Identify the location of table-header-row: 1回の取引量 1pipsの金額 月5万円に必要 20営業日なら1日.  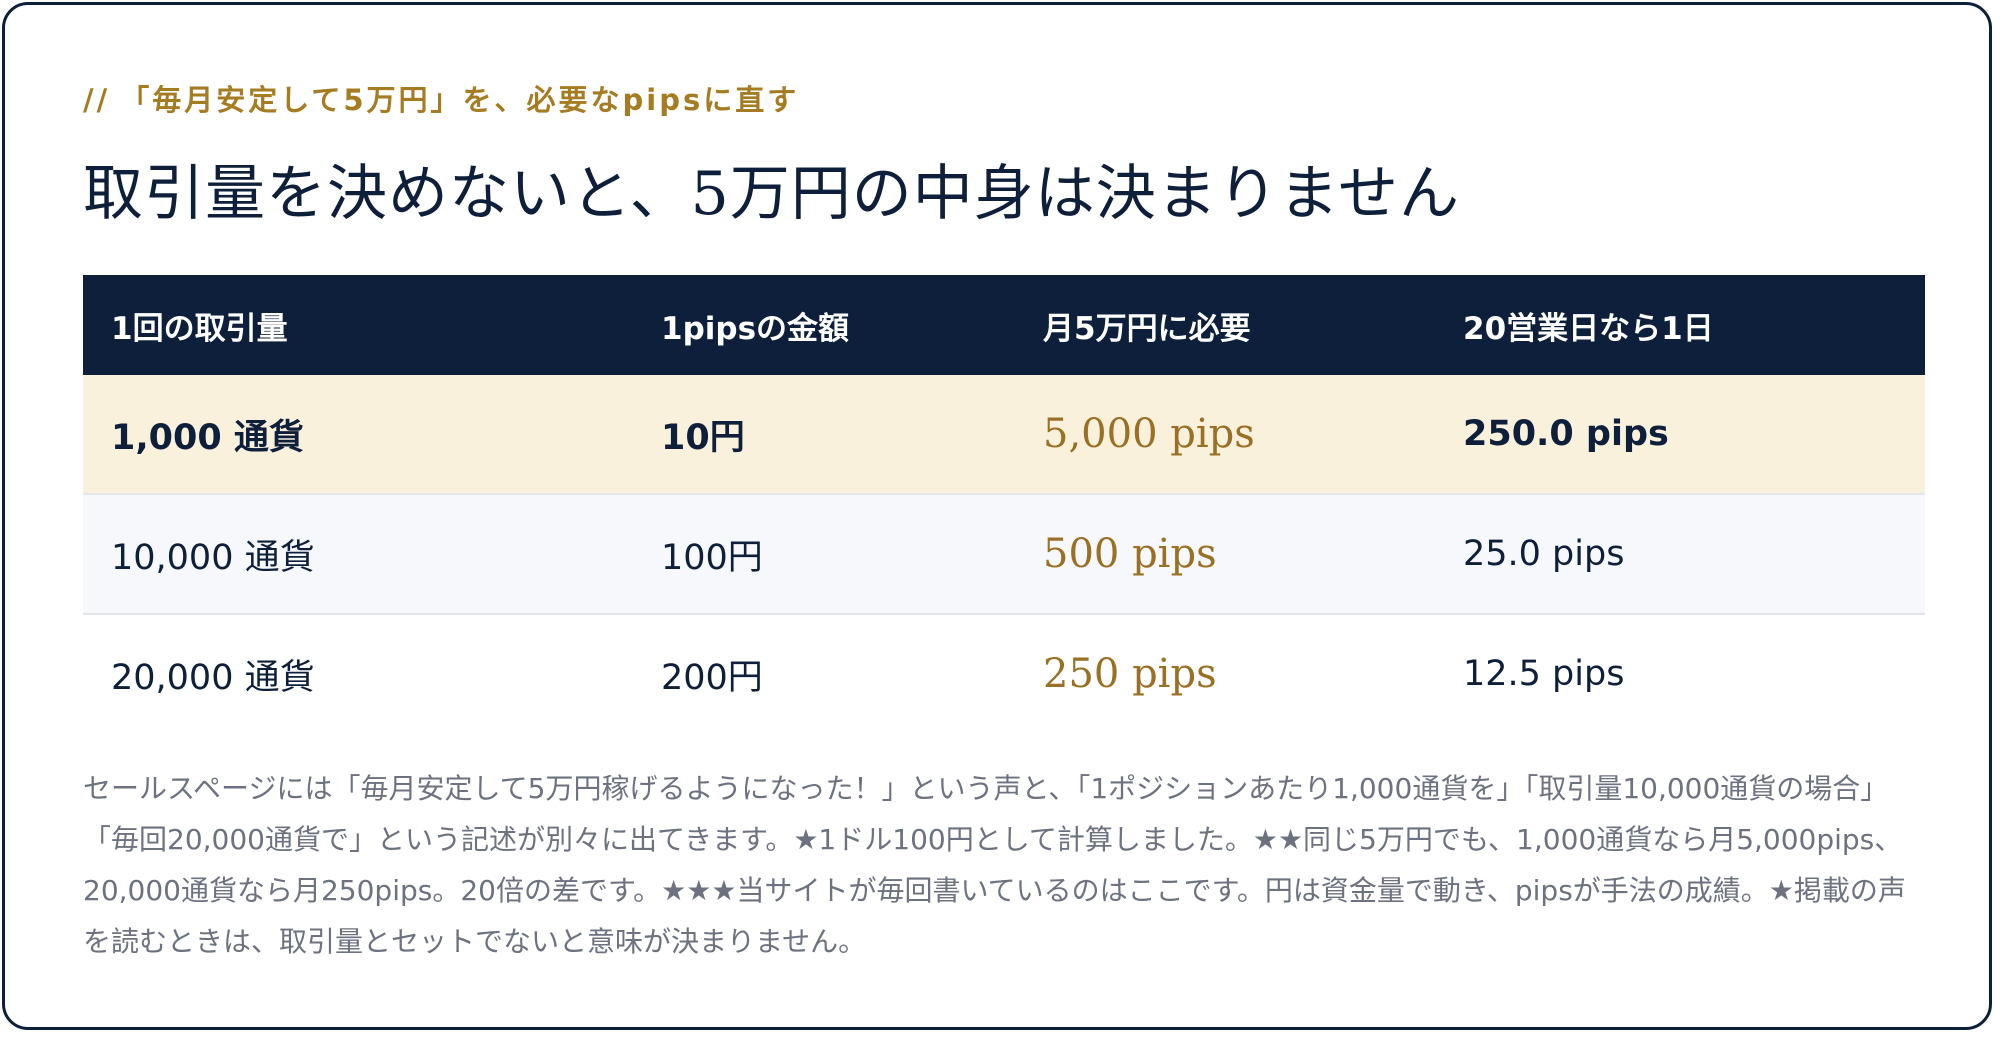
(1004, 325).